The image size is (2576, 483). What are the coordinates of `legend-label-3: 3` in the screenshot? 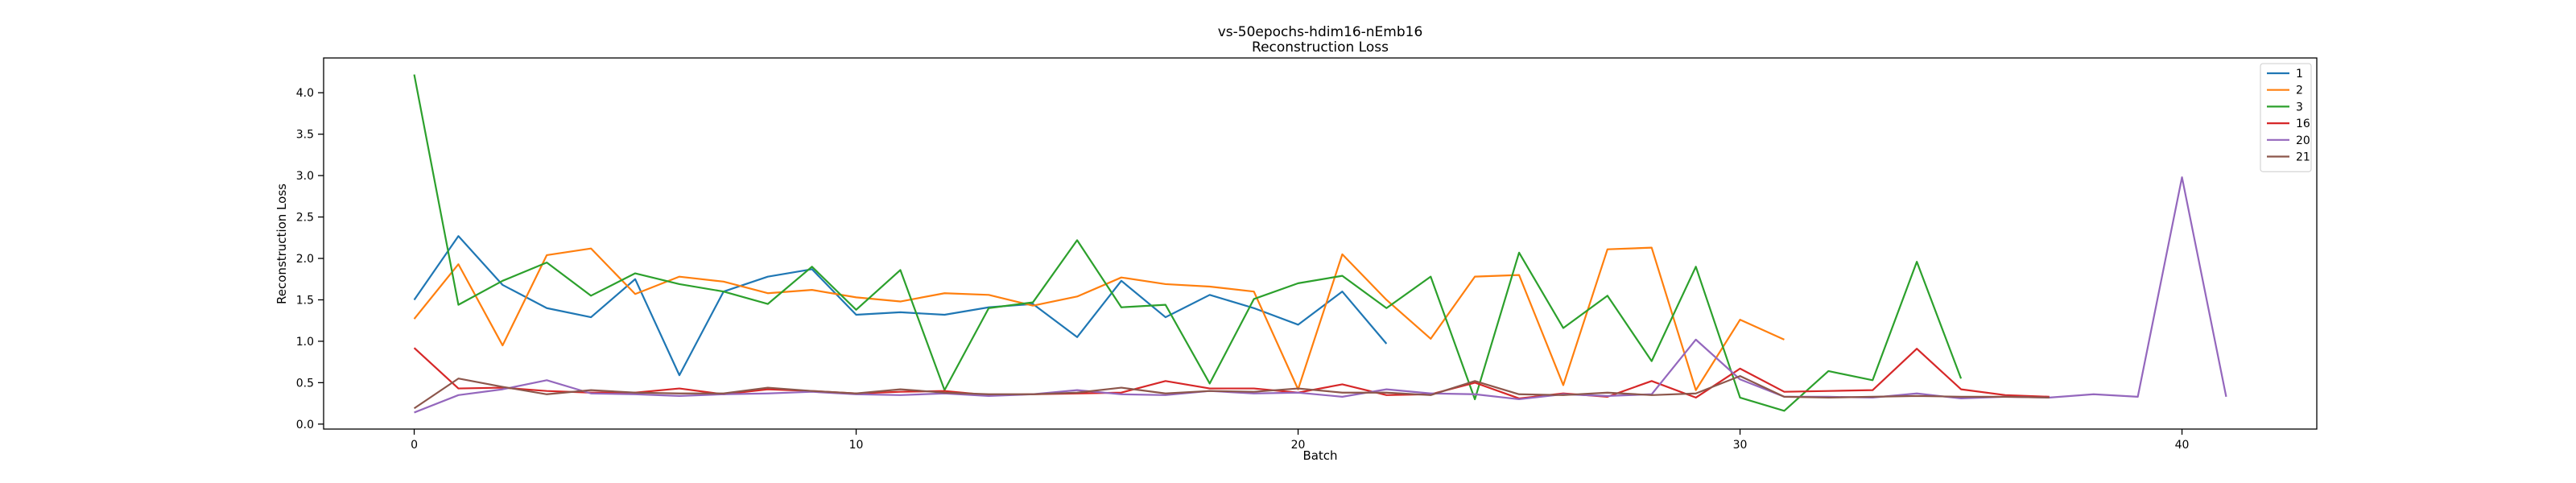 It's located at (2299, 107).